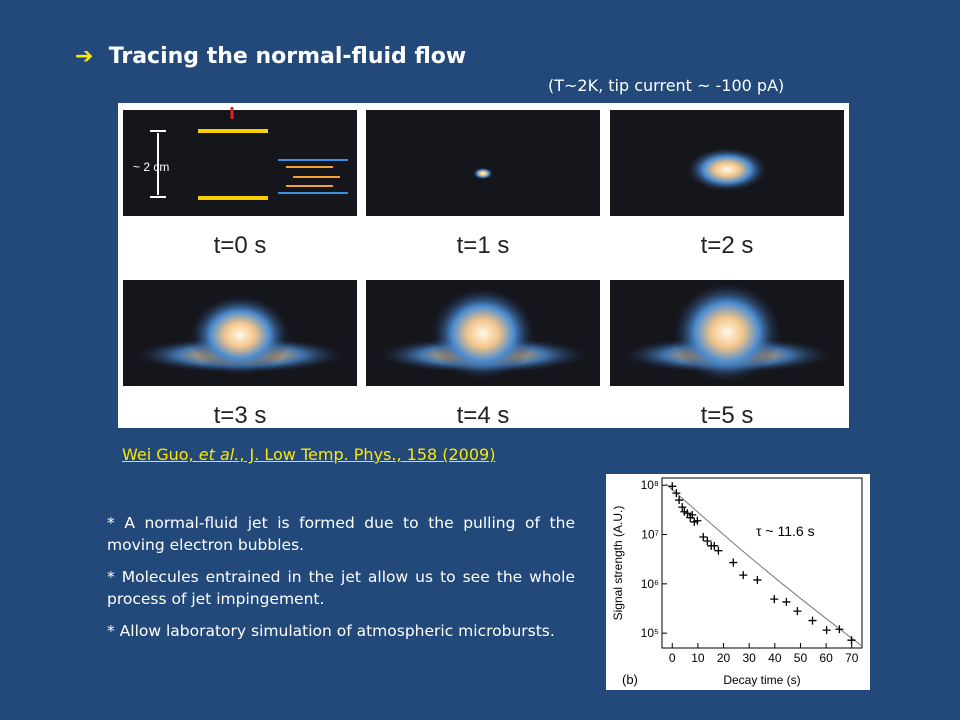  Describe the element at coordinates (650, 633) in the screenshot. I see `y-tick-label: 10⁵` at that location.